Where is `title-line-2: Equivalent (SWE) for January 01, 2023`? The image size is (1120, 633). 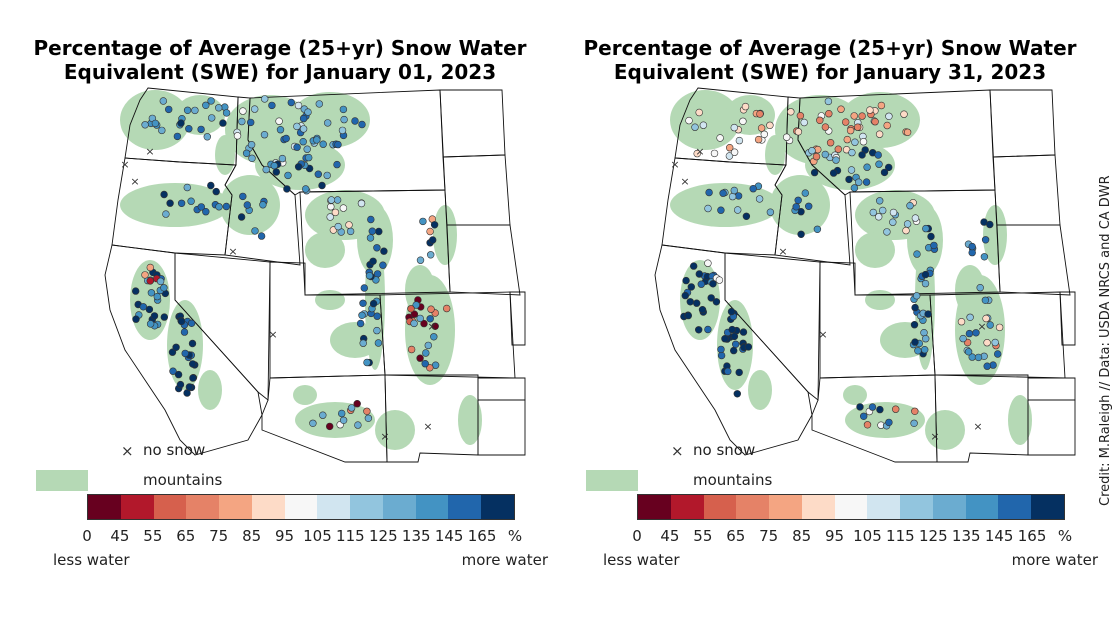
title-line-2: Equivalent (SWE) for January 01, 2023 is located at coordinates (280, 72).